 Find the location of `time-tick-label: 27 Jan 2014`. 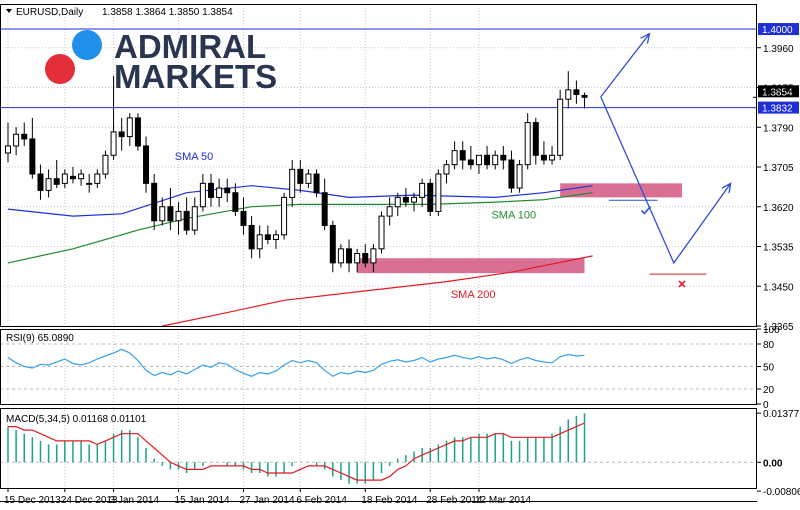

time-tick-label: 27 Jan 2014 is located at coordinates (266, 500).